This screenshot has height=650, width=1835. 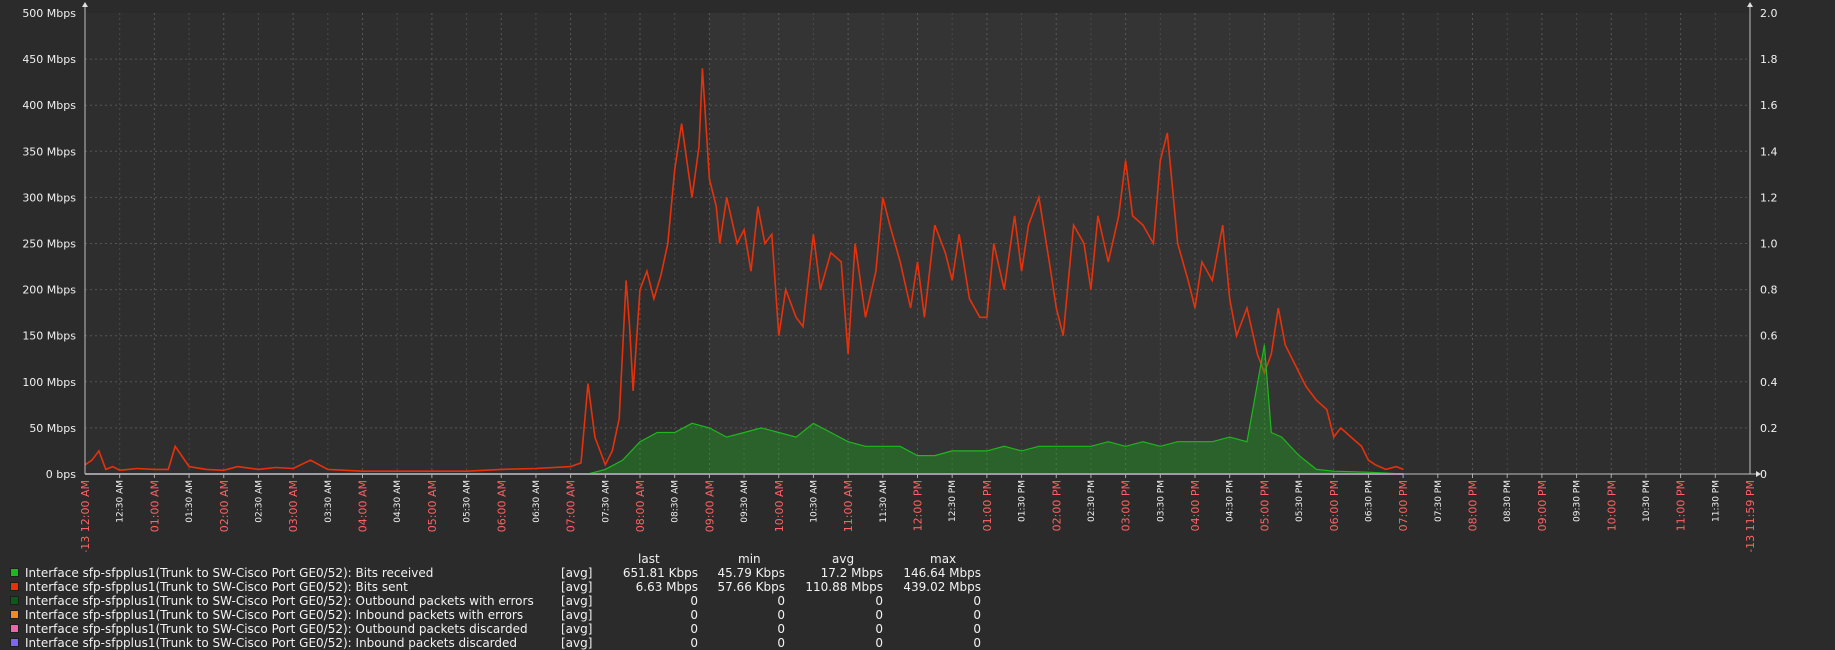 I want to click on y-tick-label-left: 400 Mbps, so click(x=49, y=105).